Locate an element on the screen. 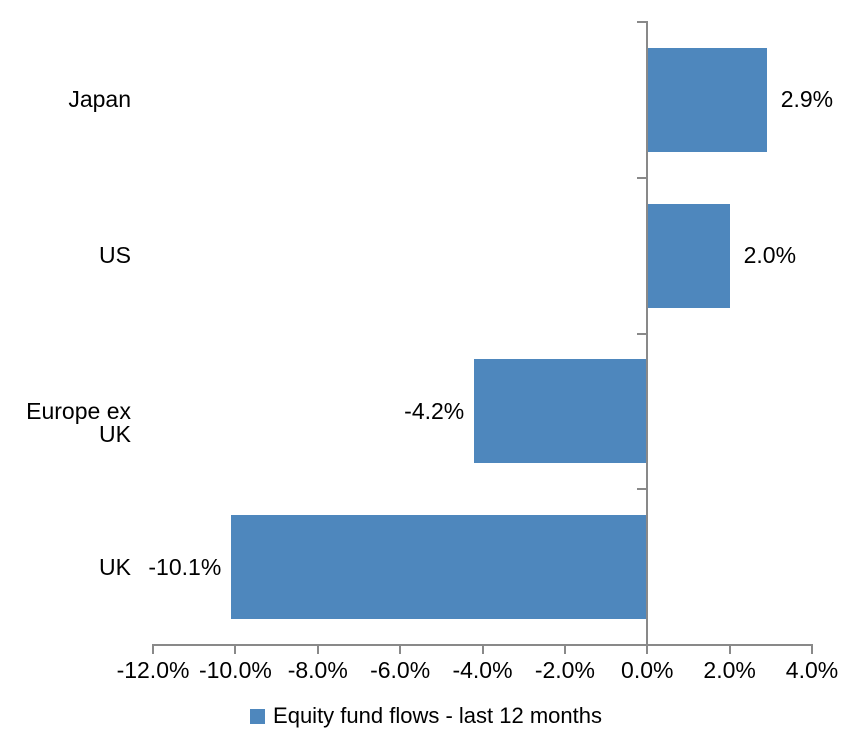 This screenshot has width=852, height=747. x-tick-label-3: -6.0% is located at coordinates (400, 670).